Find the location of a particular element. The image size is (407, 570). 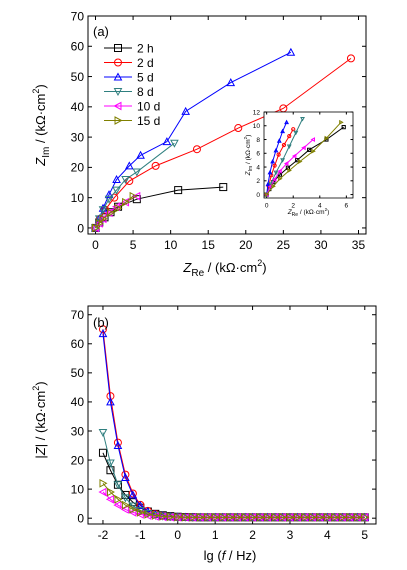

inset-x-tick-label: 4 is located at coordinates (320, 206).